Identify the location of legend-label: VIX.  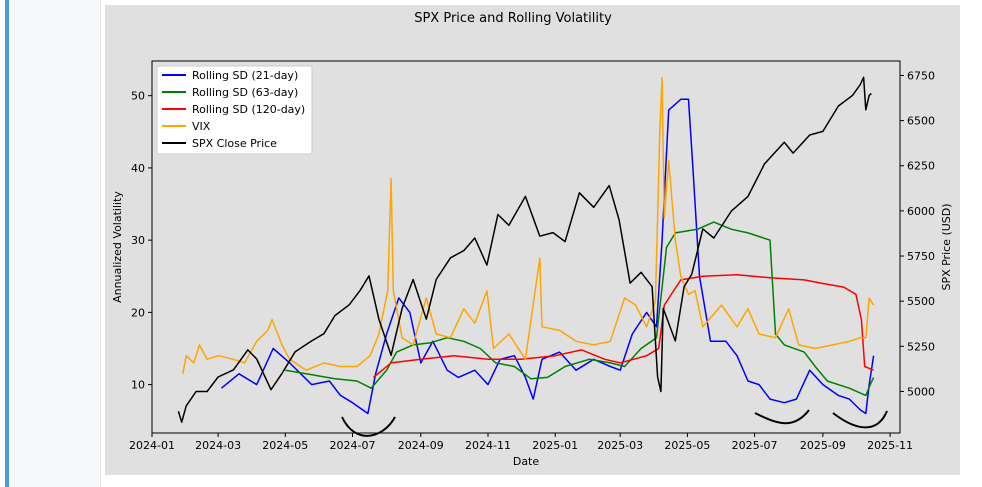
(201, 126).